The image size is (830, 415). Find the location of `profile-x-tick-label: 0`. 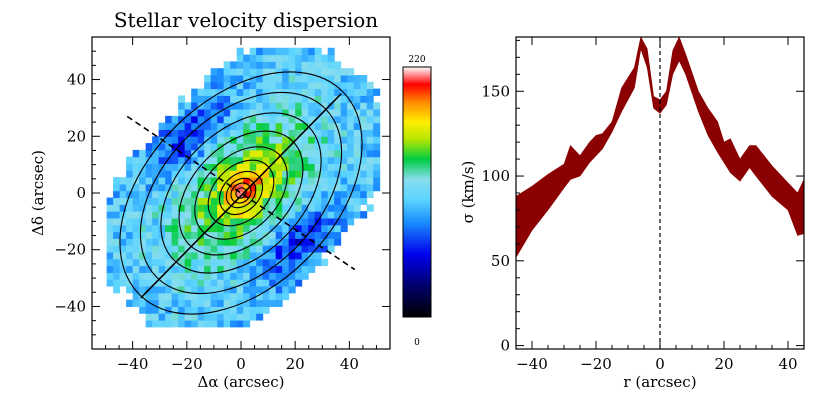

profile-x-tick-label: 0 is located at coordinates (660, 364).